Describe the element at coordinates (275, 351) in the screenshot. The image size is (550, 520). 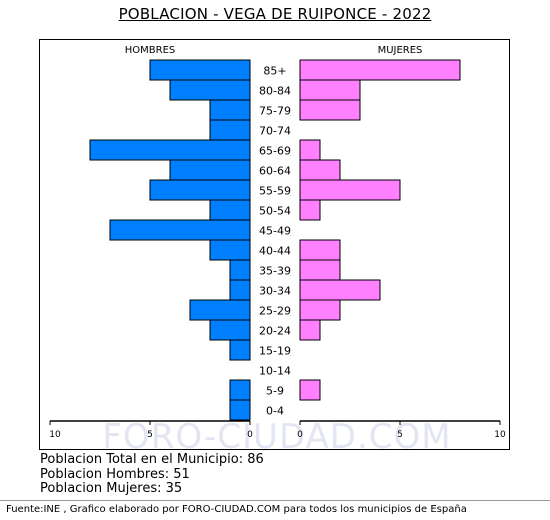
I see `age-label-15-19: 15-19` at that location.